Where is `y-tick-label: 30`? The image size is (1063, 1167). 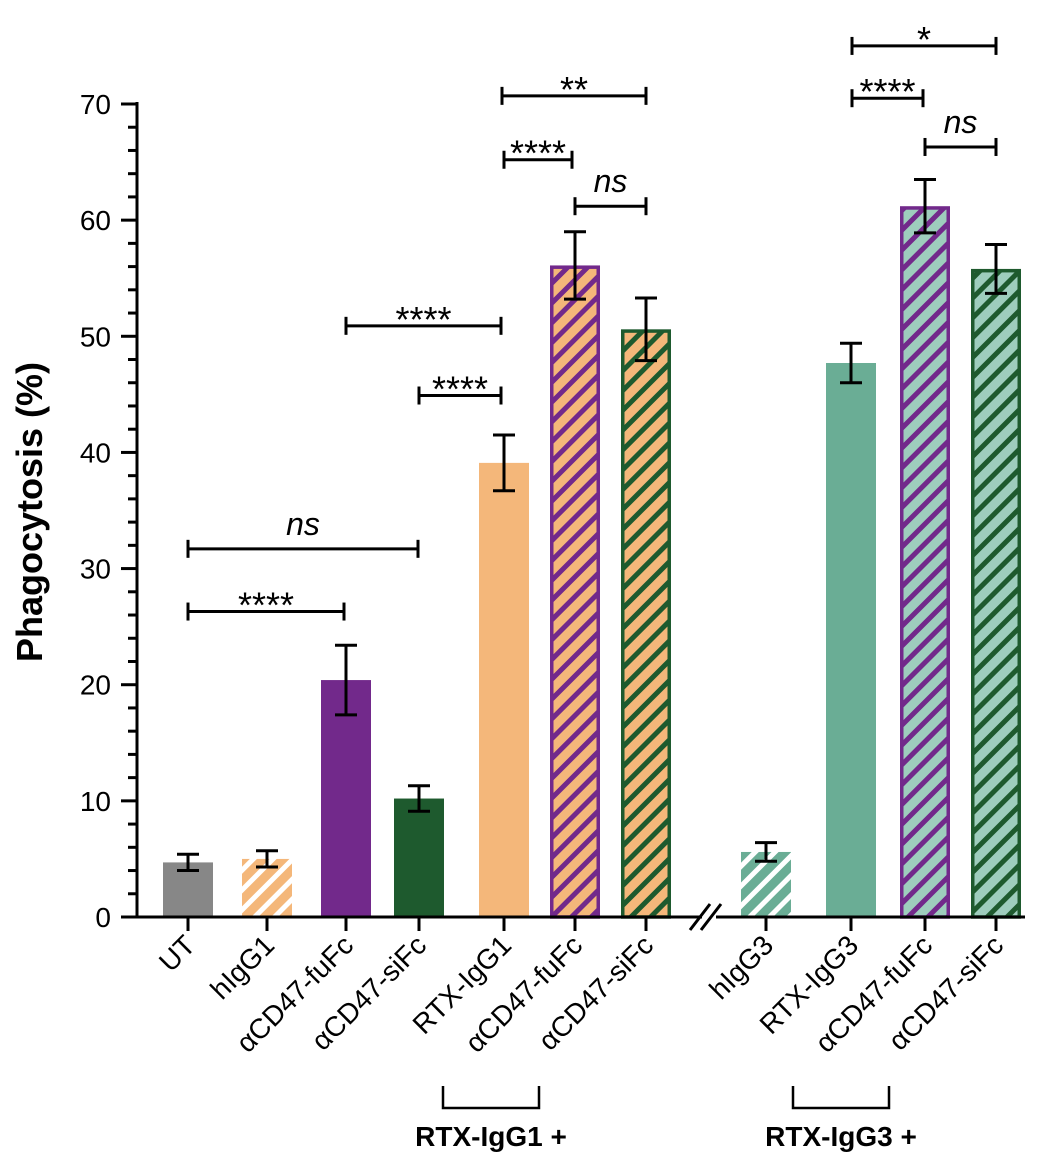
y-tick-label: 30 is located at coordinates (95, 569).